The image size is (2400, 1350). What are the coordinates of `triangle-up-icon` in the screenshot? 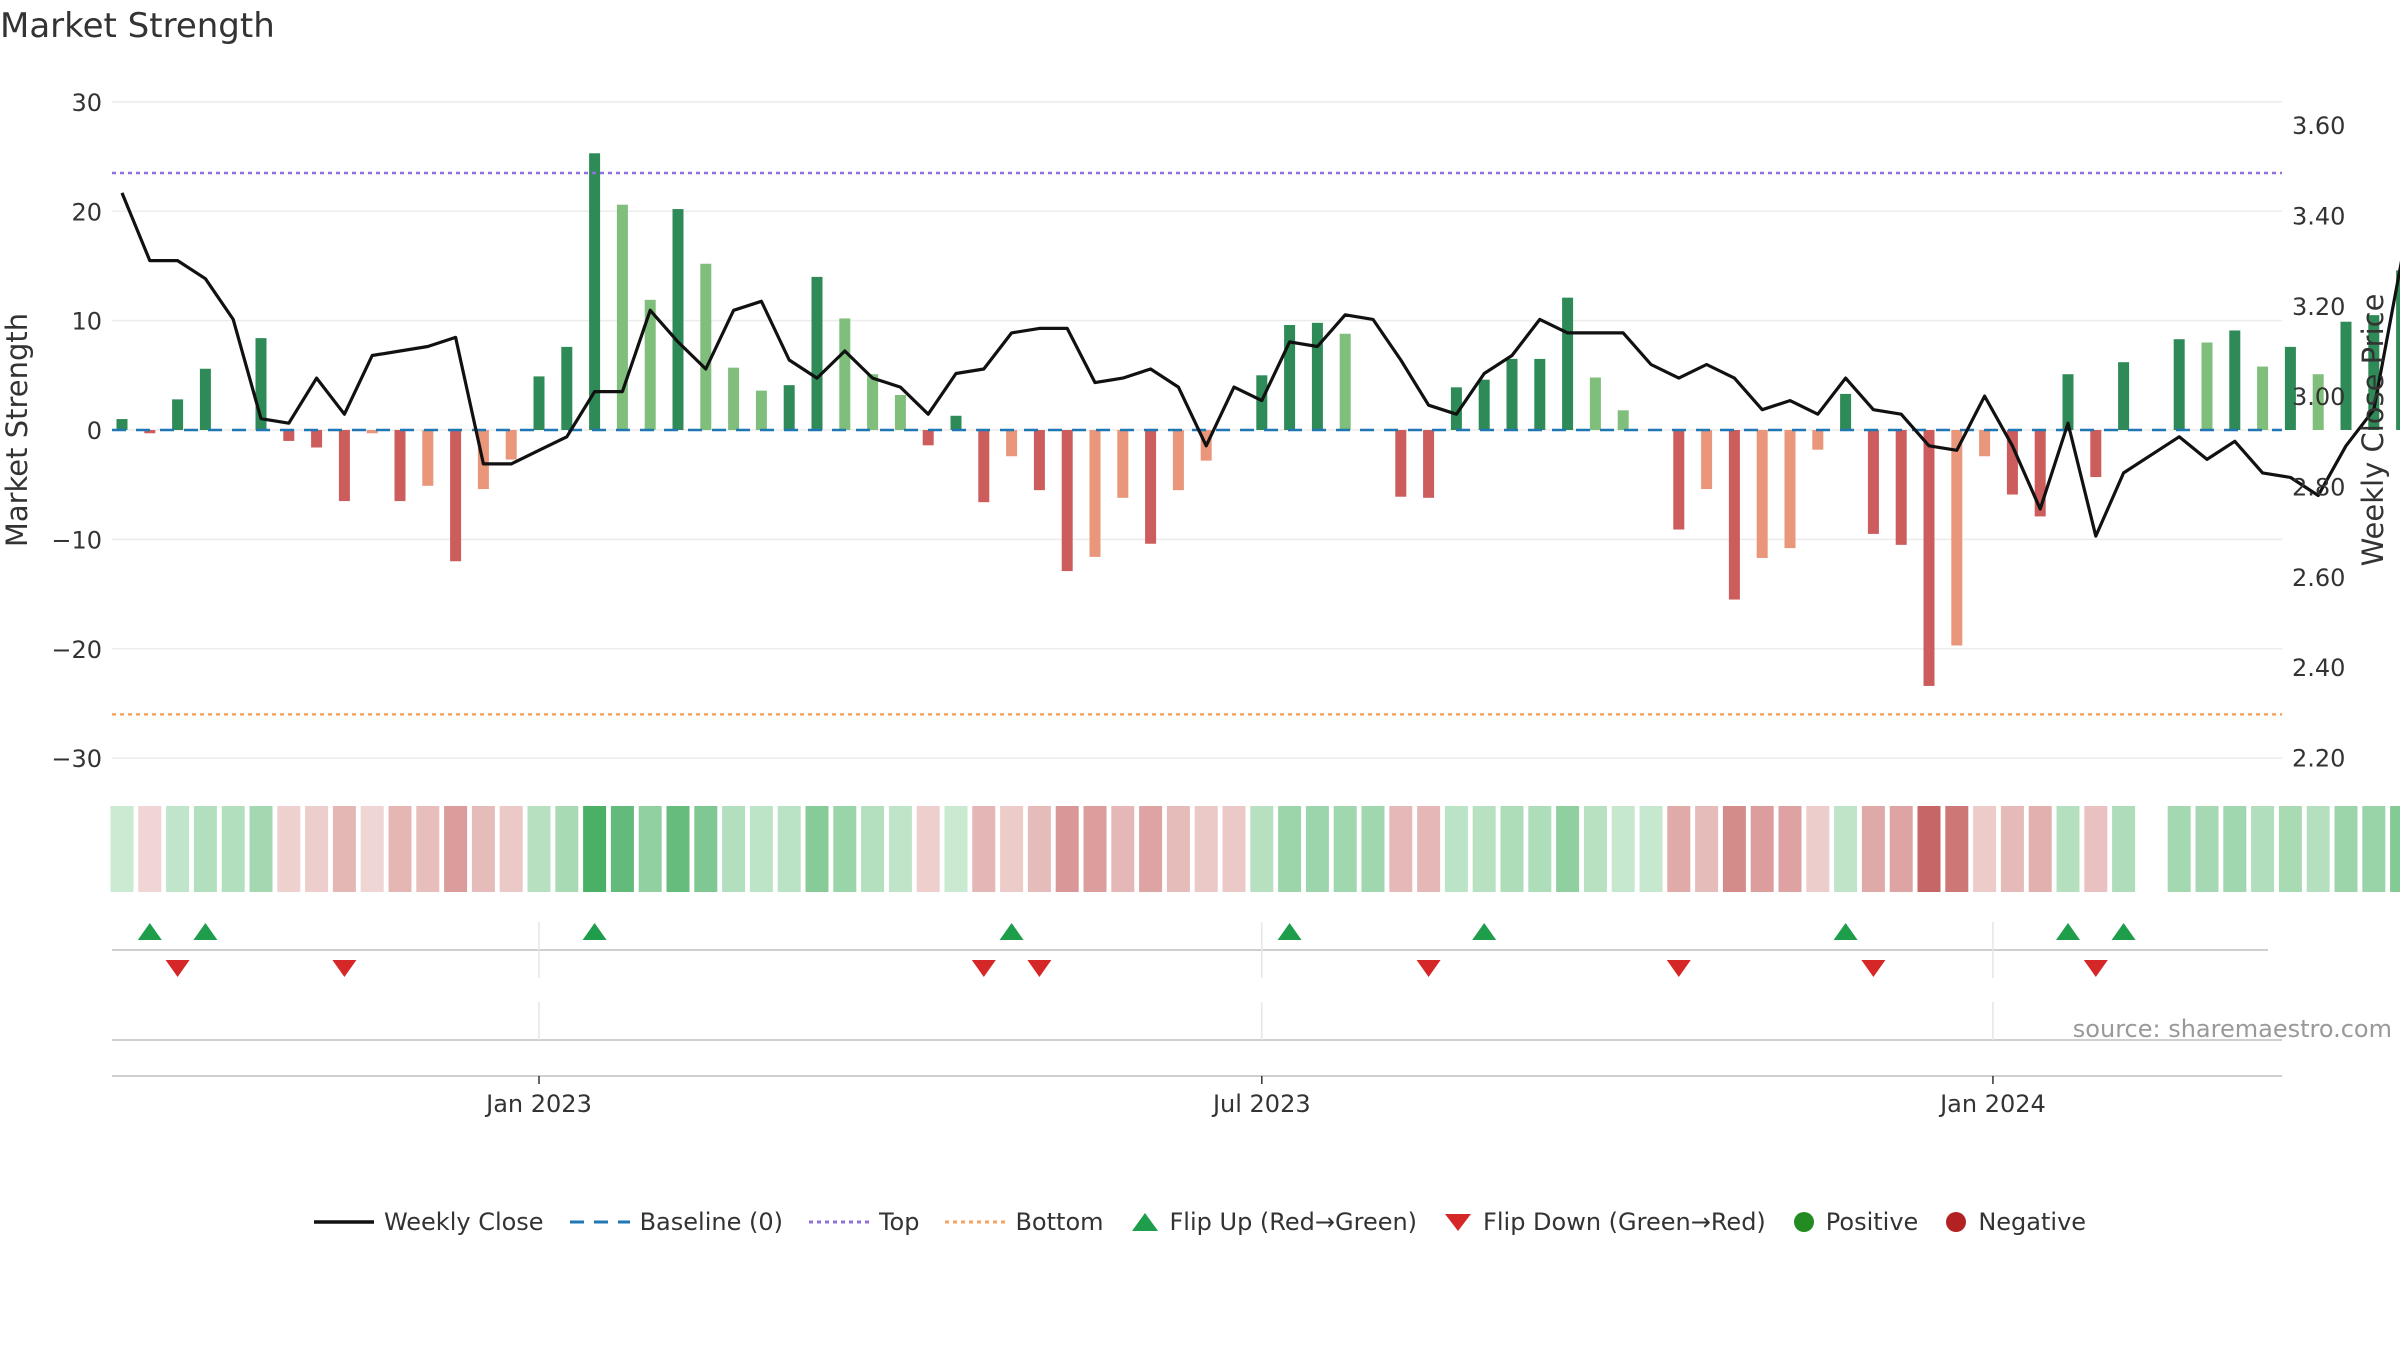 It's located at (1144, 1222).